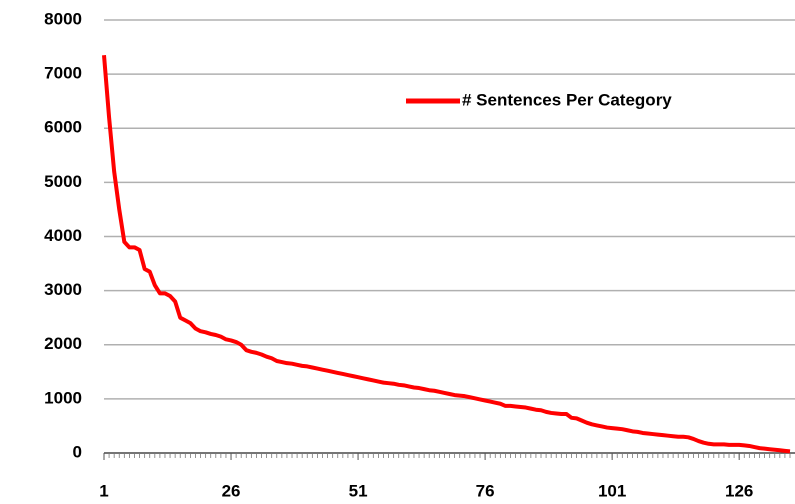  What do you see at coordinates (63, 343) in the screenshot?
I see `y-tick-label: 2000` at bounding box center [63, 343].